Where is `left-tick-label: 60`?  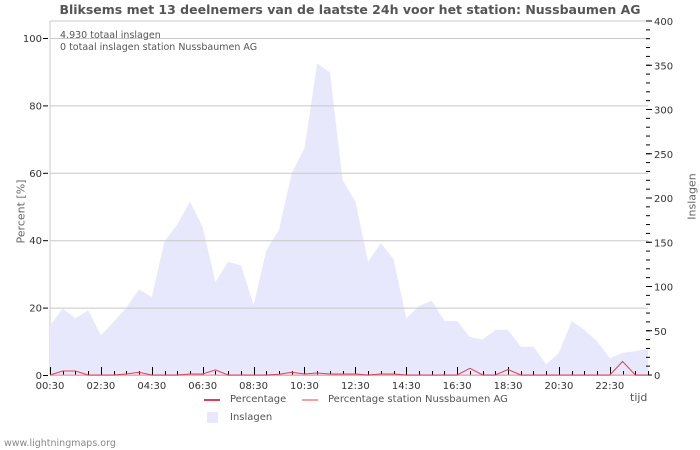
left-tick-label: 60 is located at coordinates (35, 174).